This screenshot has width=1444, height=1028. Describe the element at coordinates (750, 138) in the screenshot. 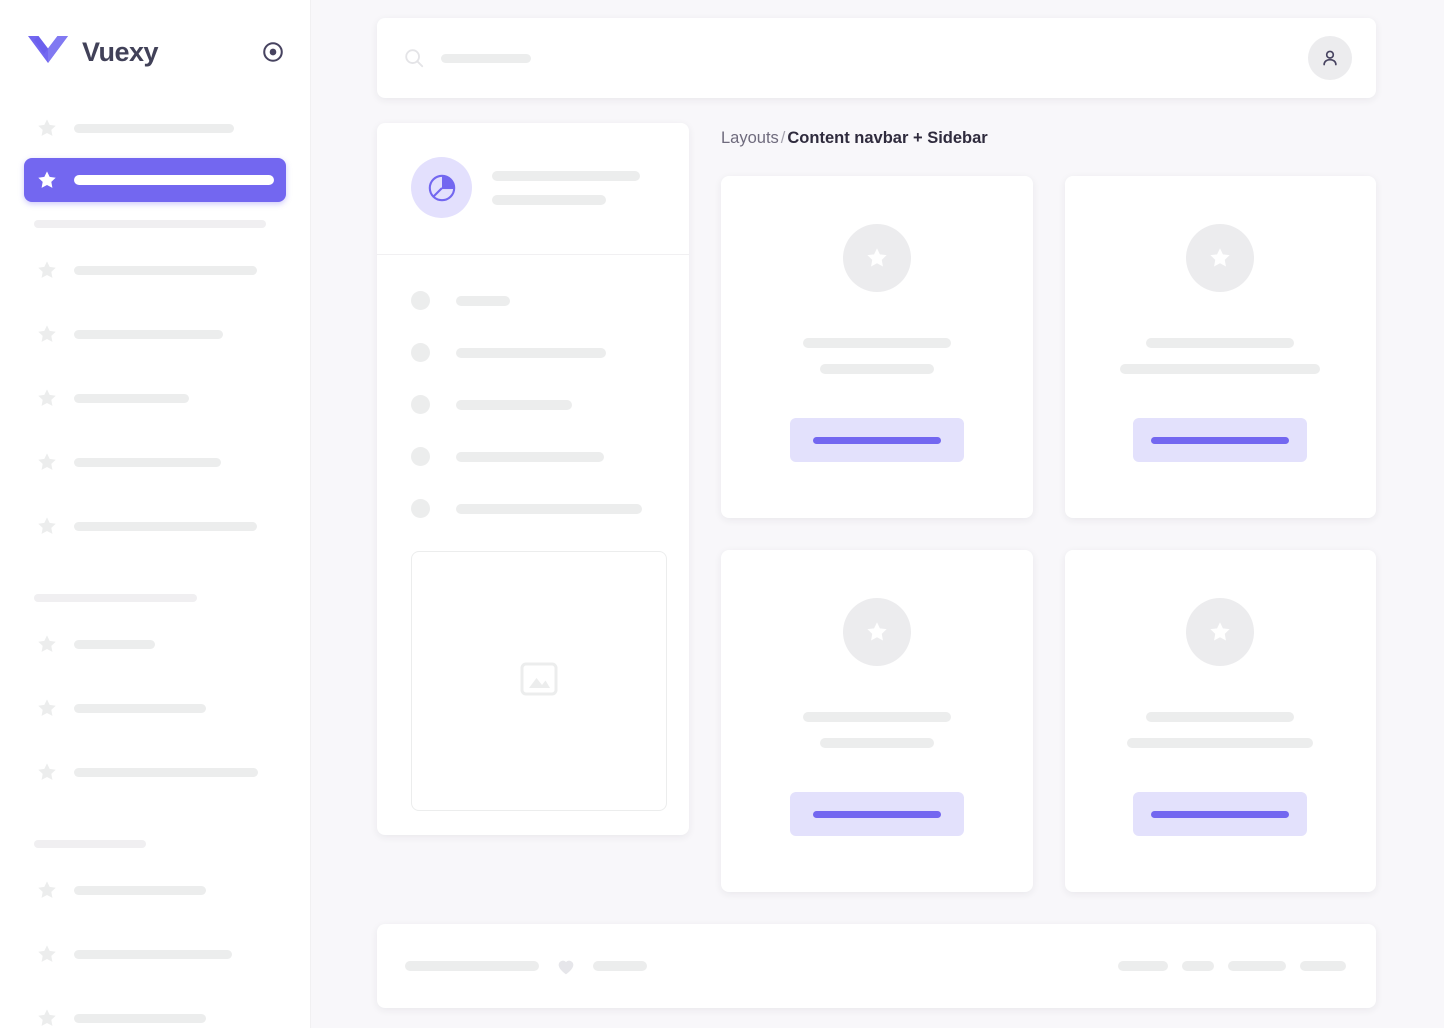

I see `breadcrumb-parent: Layouts` at that location.